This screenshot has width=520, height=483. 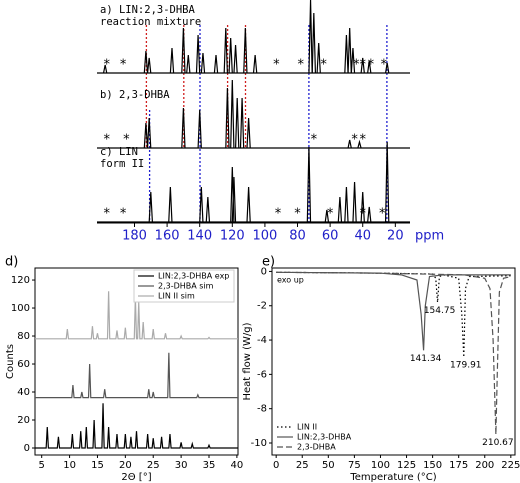 I want to click on legend-label: 2,3-DHBA, so click(x=316, y=447).